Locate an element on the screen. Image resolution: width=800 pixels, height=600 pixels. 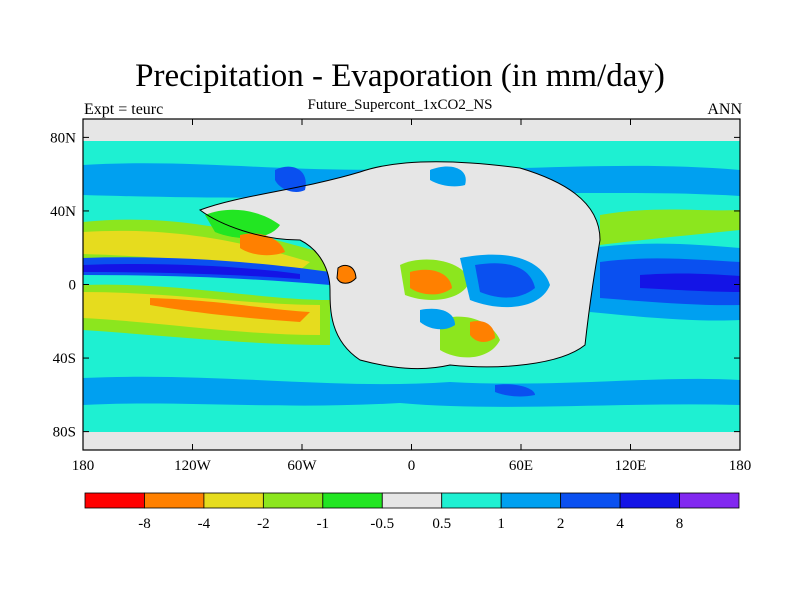
lat-tick-label: 80S is located at coordinates (64, 433).